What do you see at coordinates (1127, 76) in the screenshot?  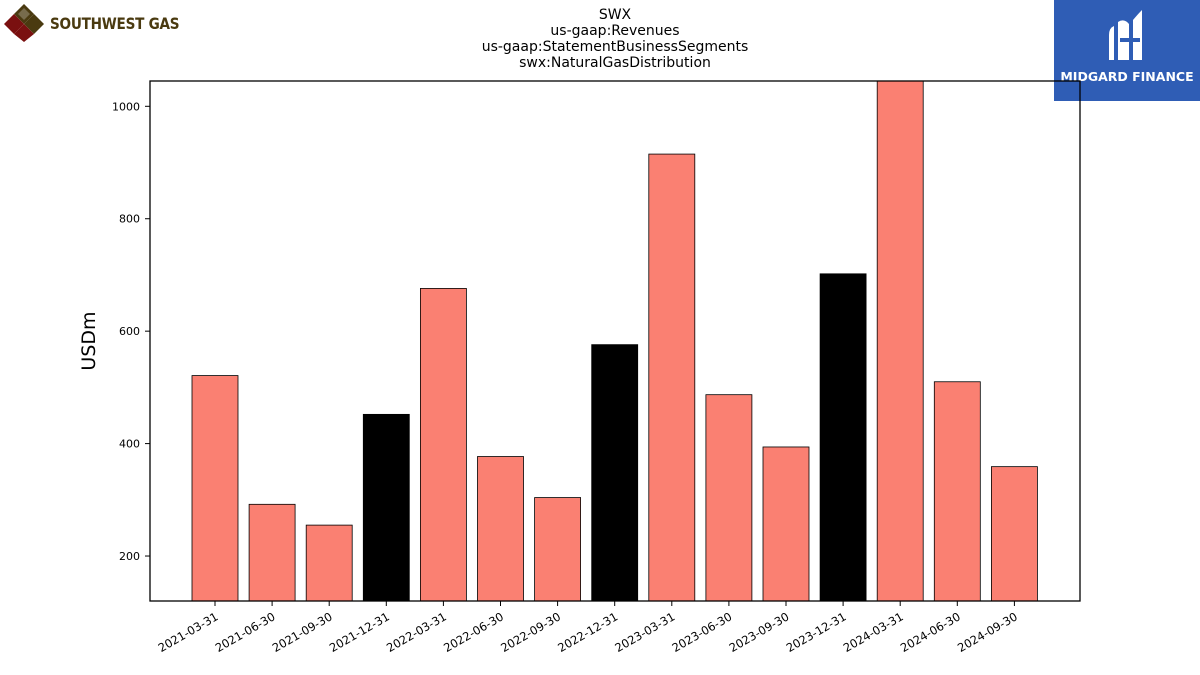 I see `midgard-finance-wordmark: MIDGARD FINANCE` at bounding box center [1127, 76].